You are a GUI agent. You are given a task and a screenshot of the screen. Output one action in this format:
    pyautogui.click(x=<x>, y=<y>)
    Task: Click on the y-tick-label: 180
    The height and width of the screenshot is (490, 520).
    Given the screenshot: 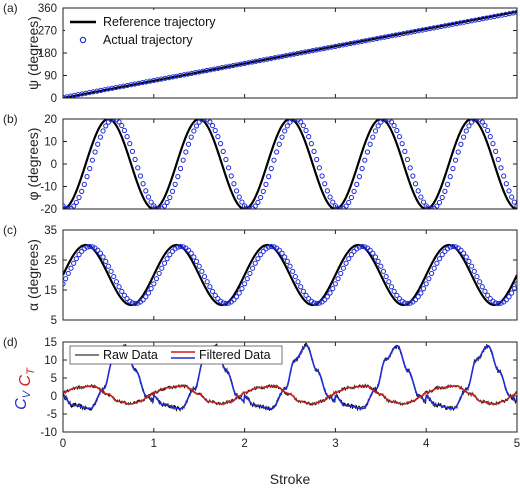 What is the action you would take?
    pyautogui.click(x=47, y=54)
    